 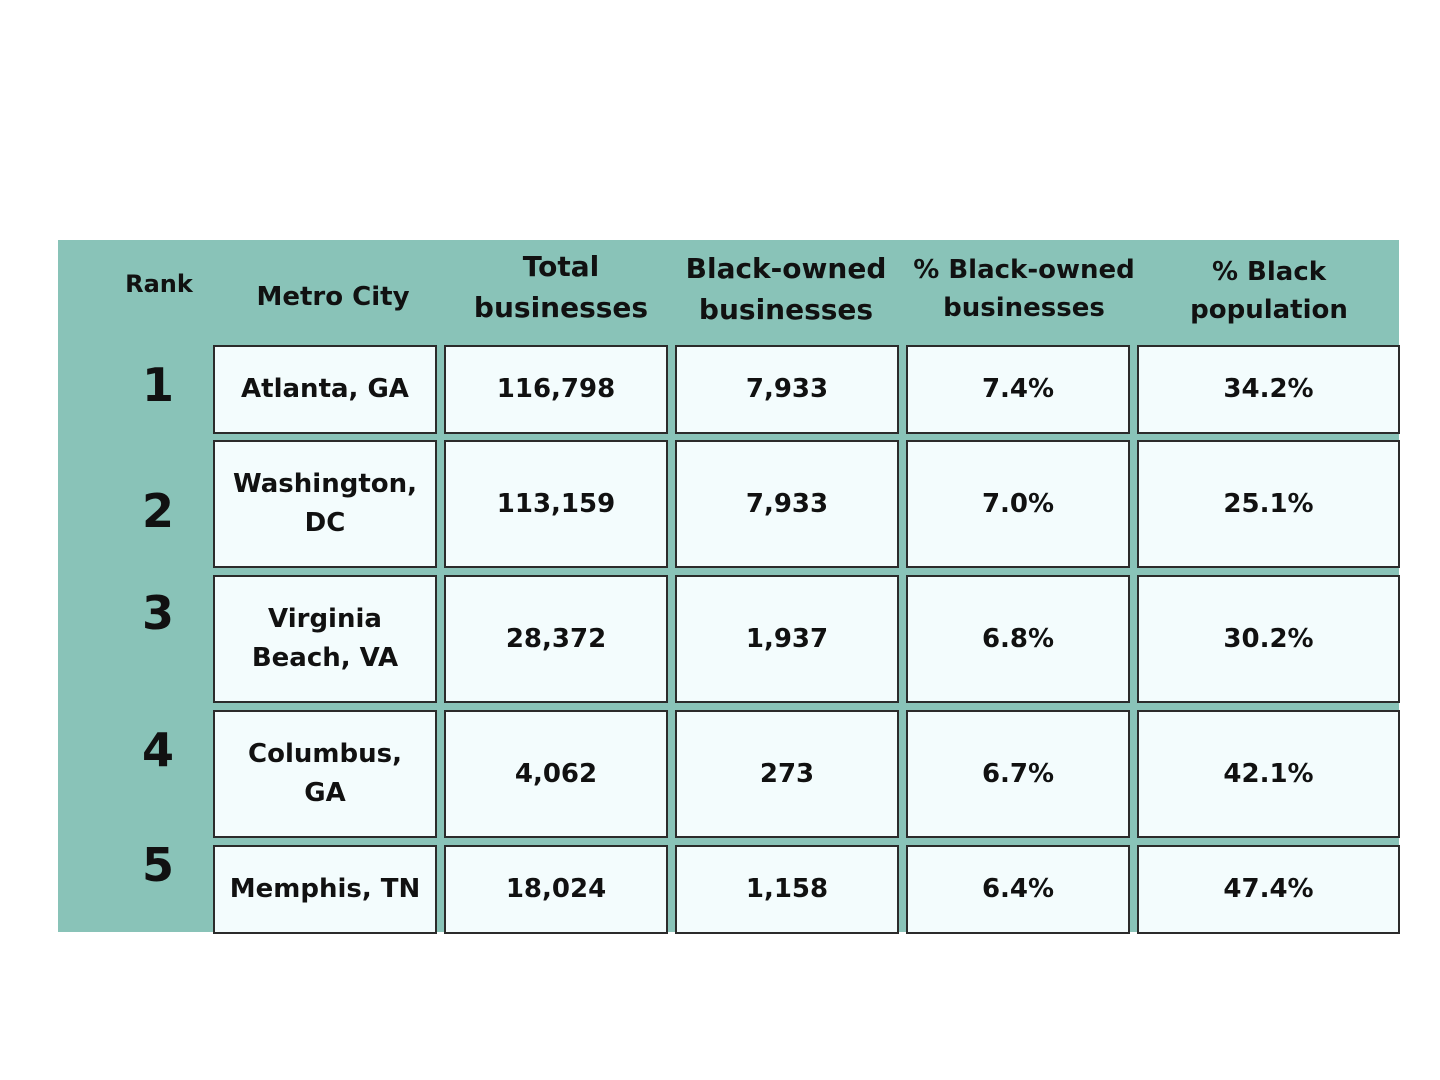 What do you see at coordinates (157, 750) in the screenshot?
I see `rank-number: 4` at bounding box center [157, 750].